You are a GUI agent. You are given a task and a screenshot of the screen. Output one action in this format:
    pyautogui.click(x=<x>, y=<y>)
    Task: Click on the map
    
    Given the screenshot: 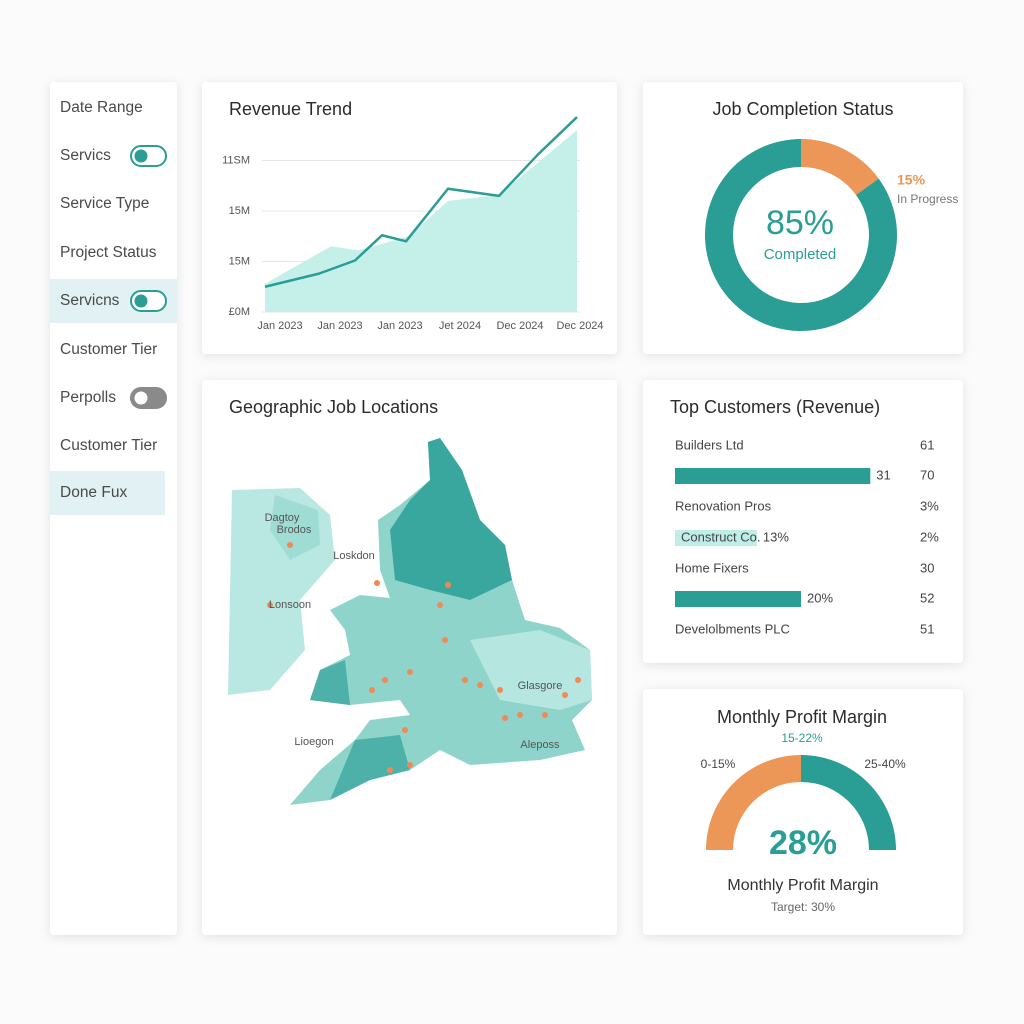 What is the action you would take?
    pyautogui.click(x=410, y=621)
    